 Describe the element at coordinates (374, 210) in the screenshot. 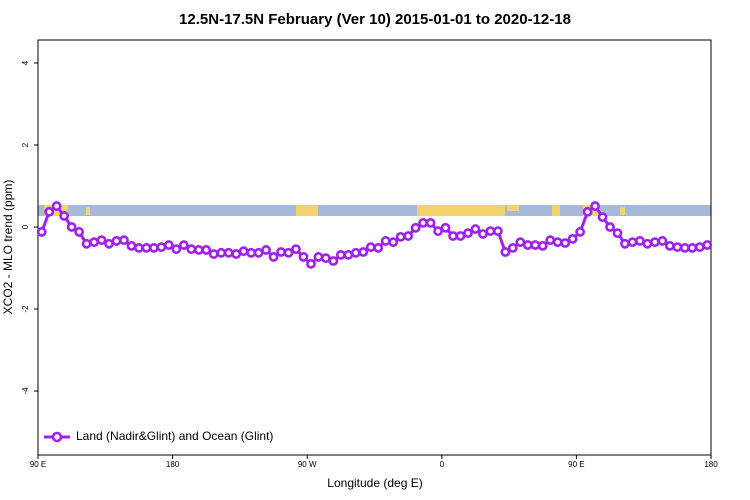

I see `ocean-band` at that location.